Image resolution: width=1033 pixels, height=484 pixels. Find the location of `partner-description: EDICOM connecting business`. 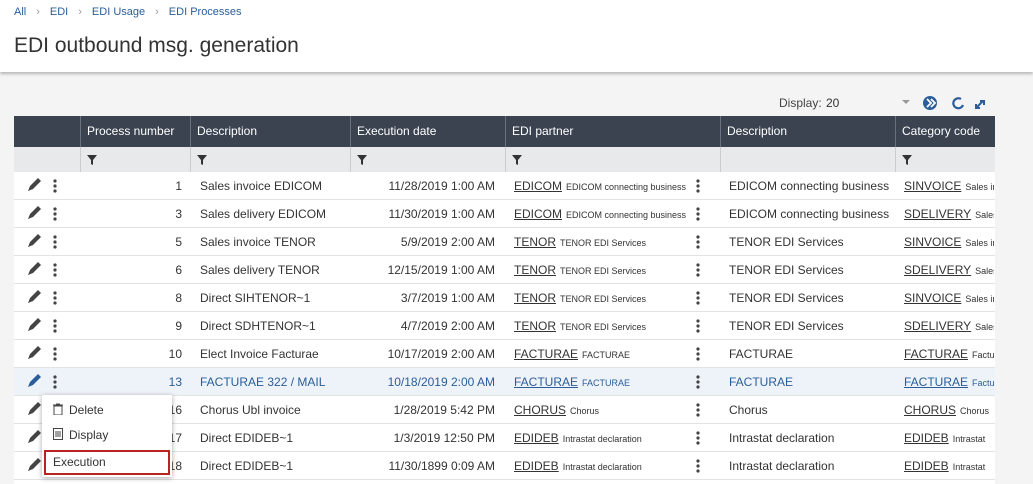

partner-description: EDICOM connecting business is located at coordinates (809, 214).